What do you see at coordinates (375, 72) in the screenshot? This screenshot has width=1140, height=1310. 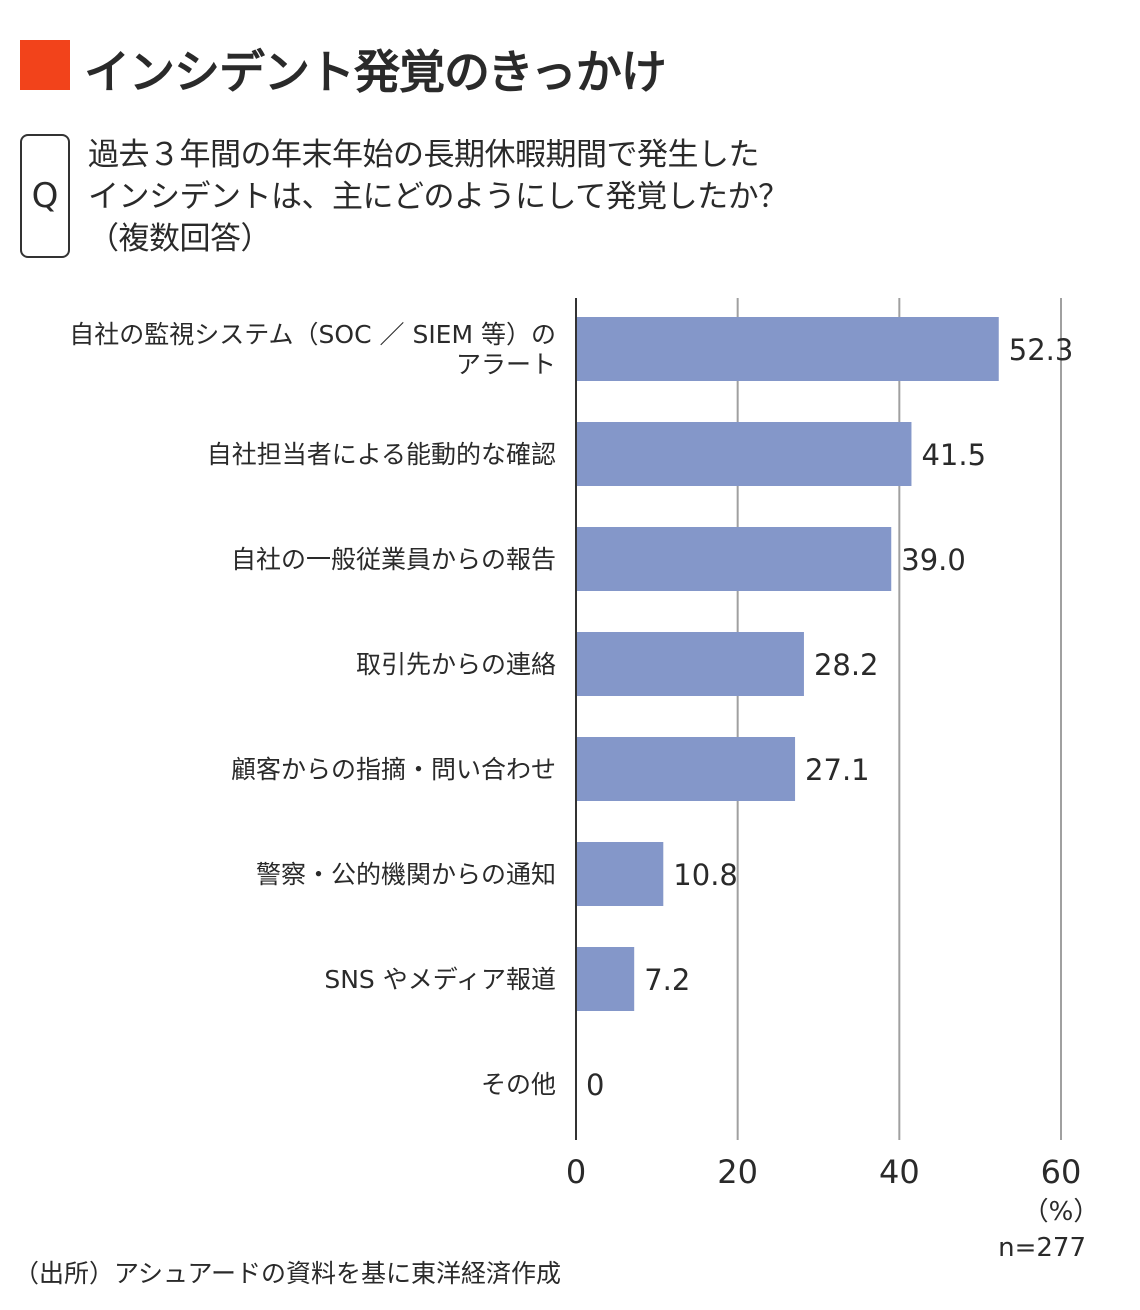 I see `chart-title: インシデント発覚のきっかけ` at bounding box center [375, 72].